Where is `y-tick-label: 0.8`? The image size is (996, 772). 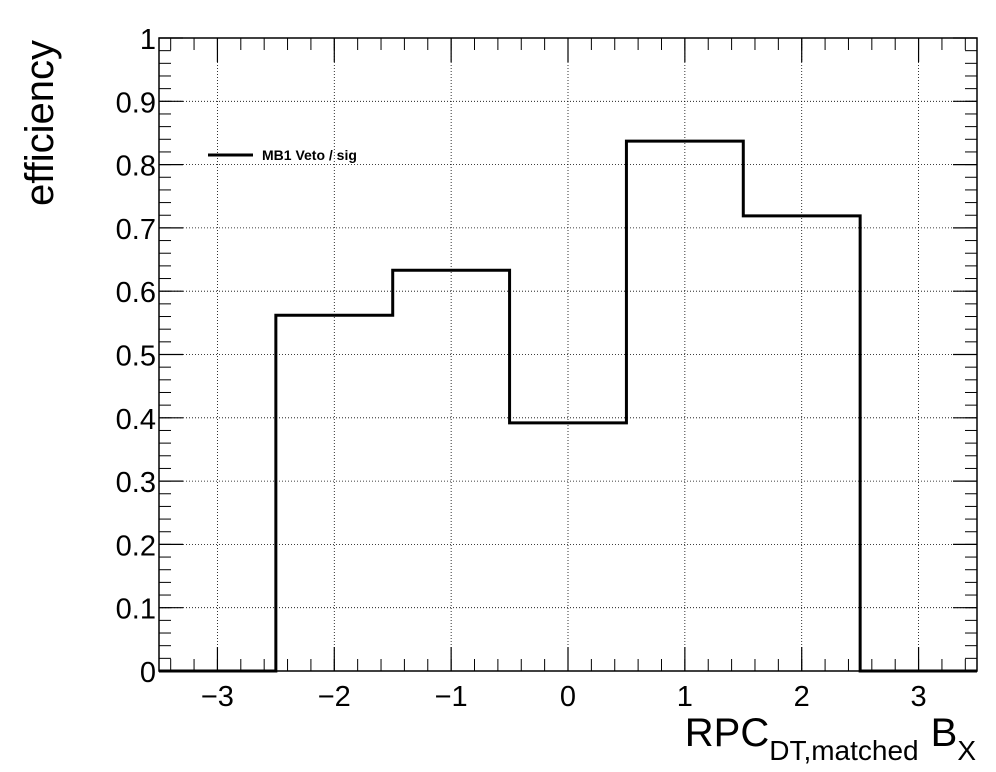 y-tick-label: 0.8 is located at coordinates (136, 167).